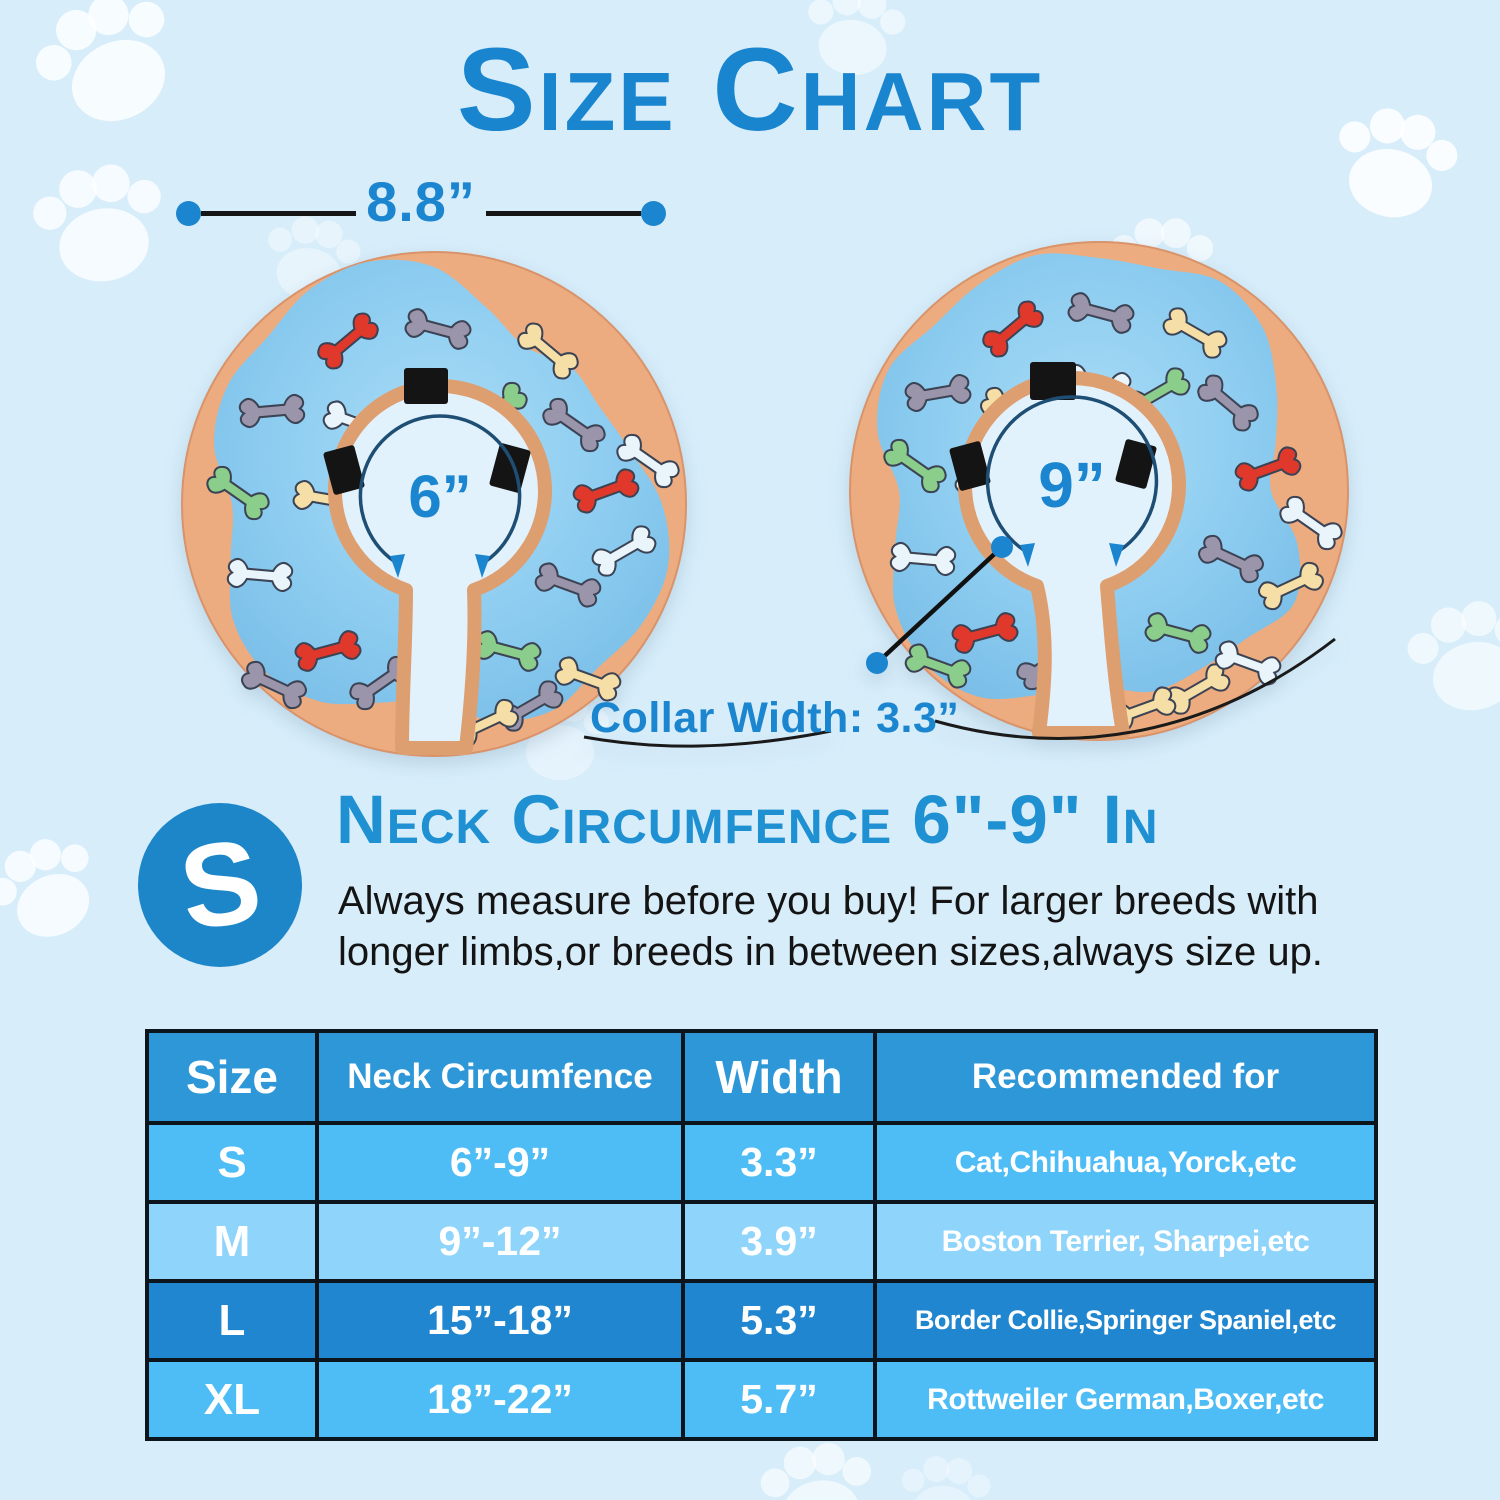  Describe the element at coordinates (232, 1399) in the screenshot. I see `cell-size: XL` at that location.